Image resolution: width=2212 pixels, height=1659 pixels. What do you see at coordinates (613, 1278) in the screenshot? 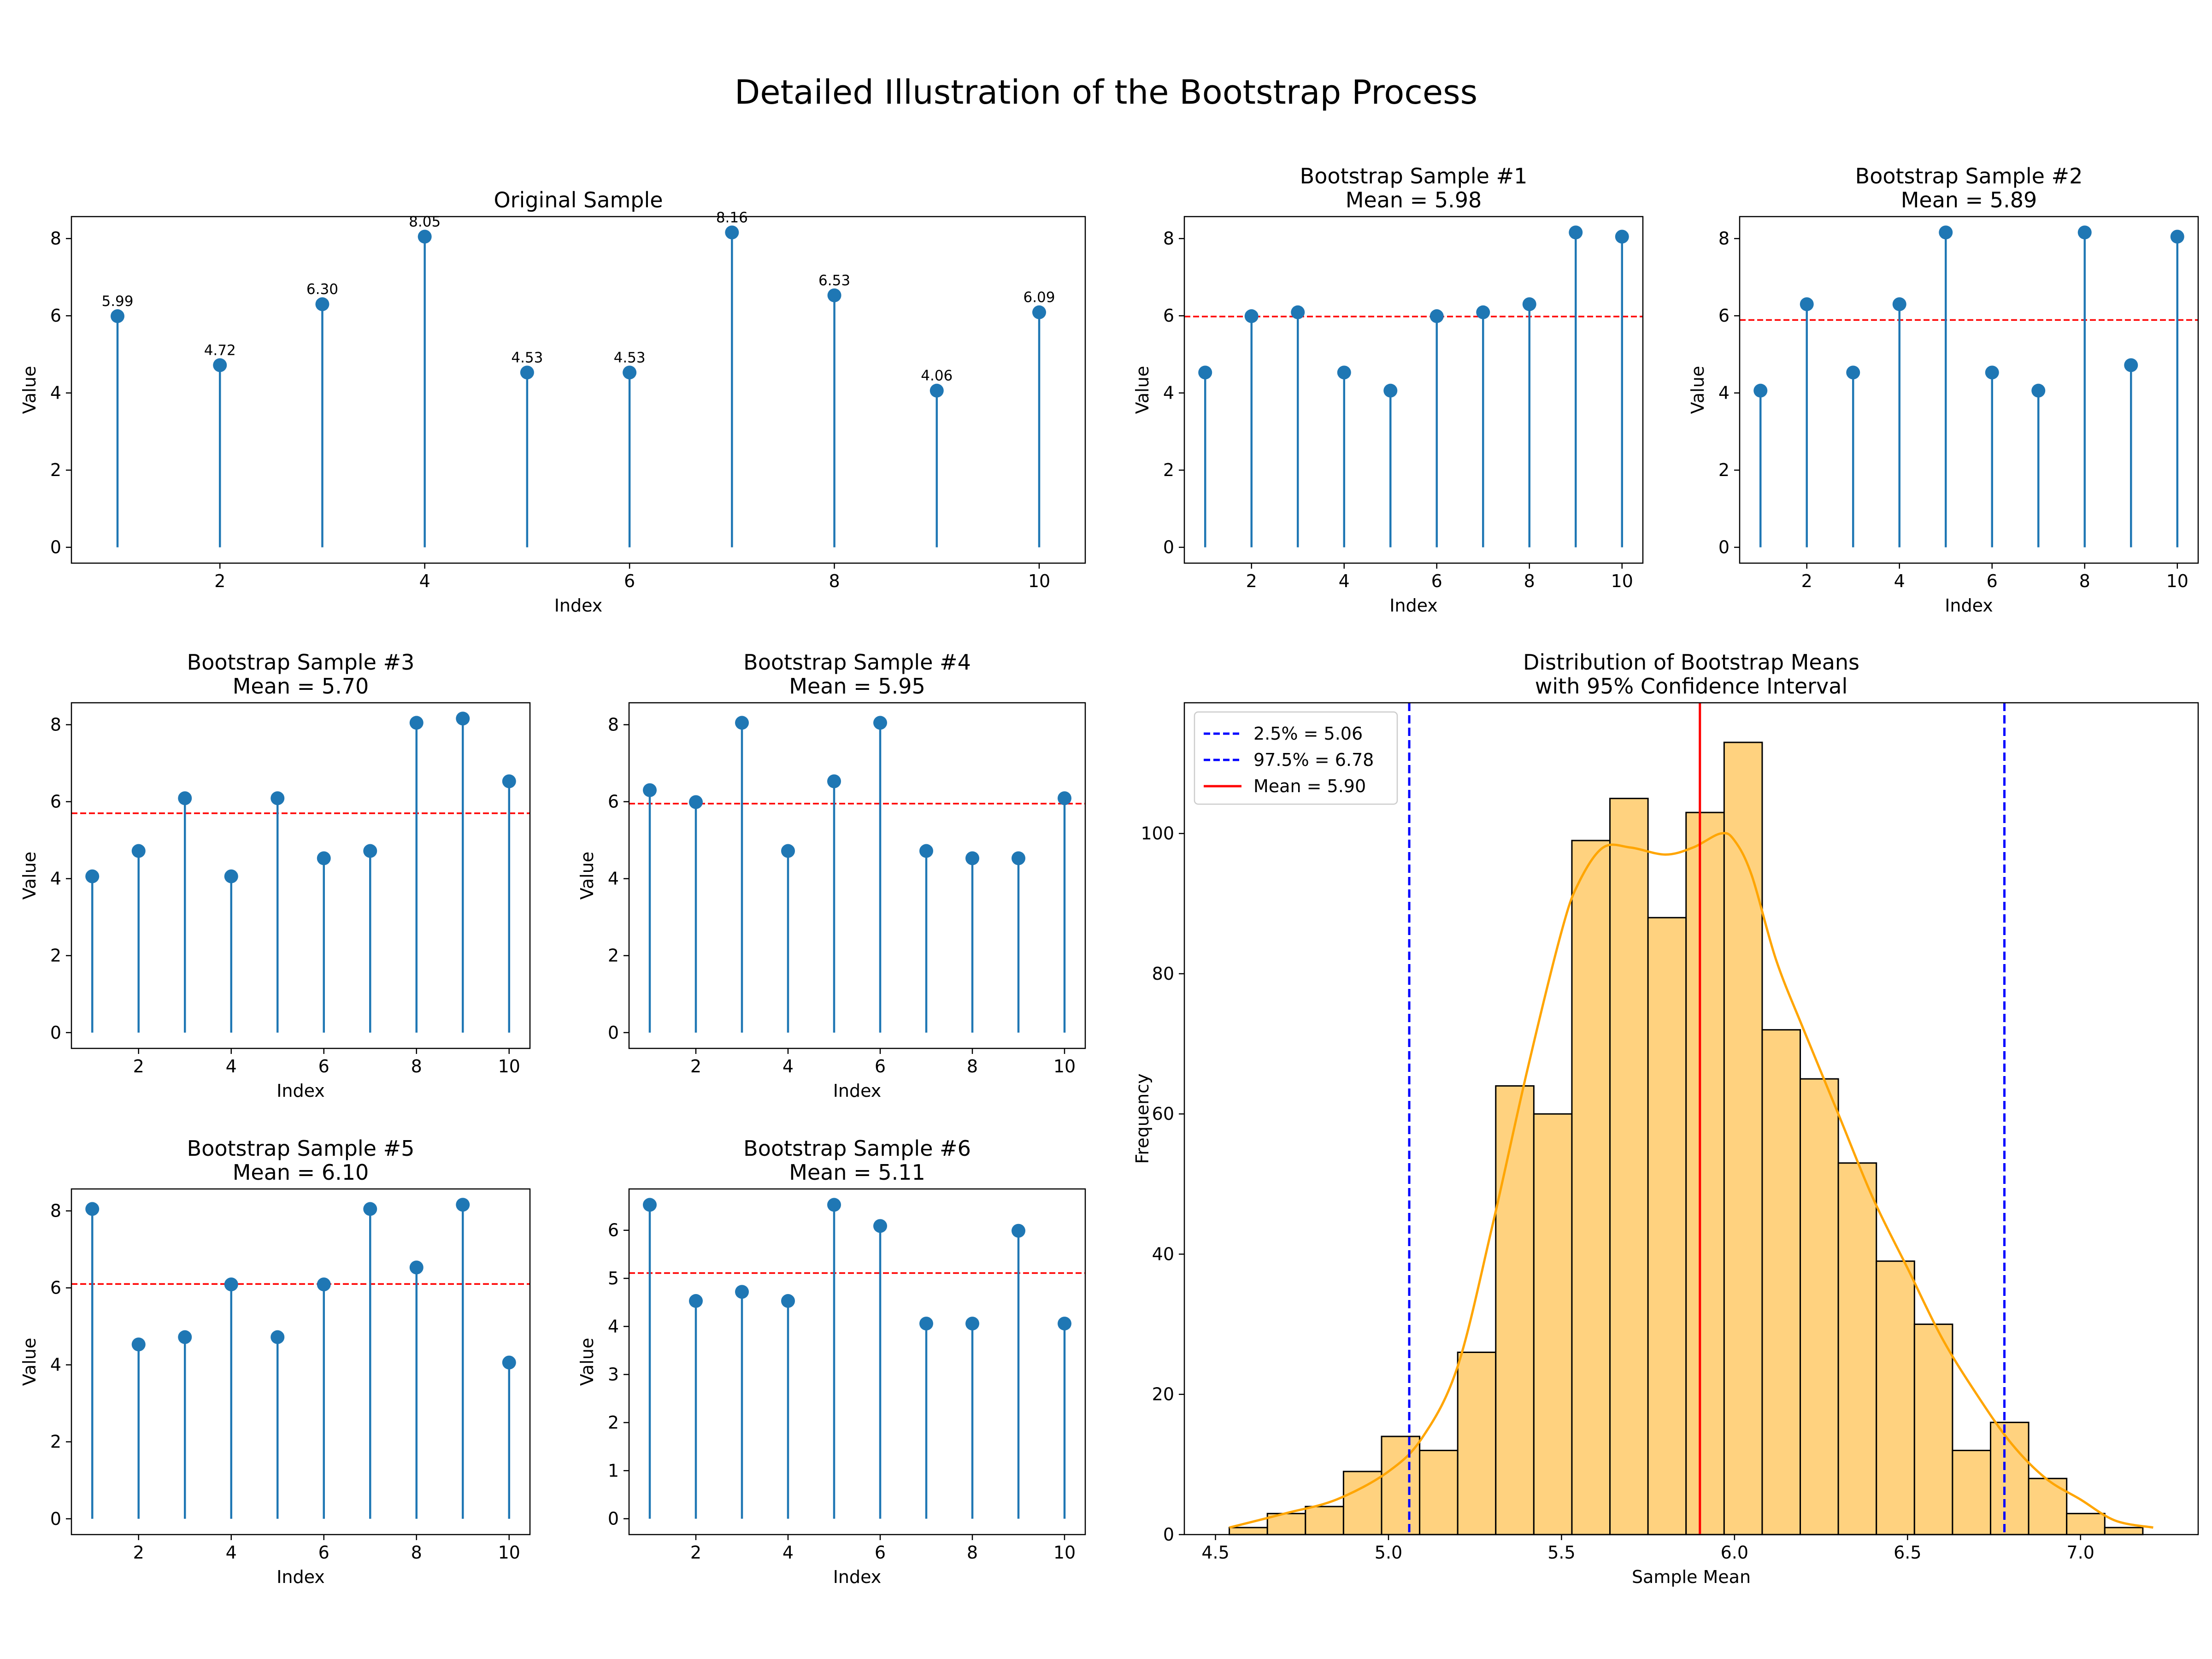
I see `bs6-ytick-label: 5` at bounding box center [613, 1278].